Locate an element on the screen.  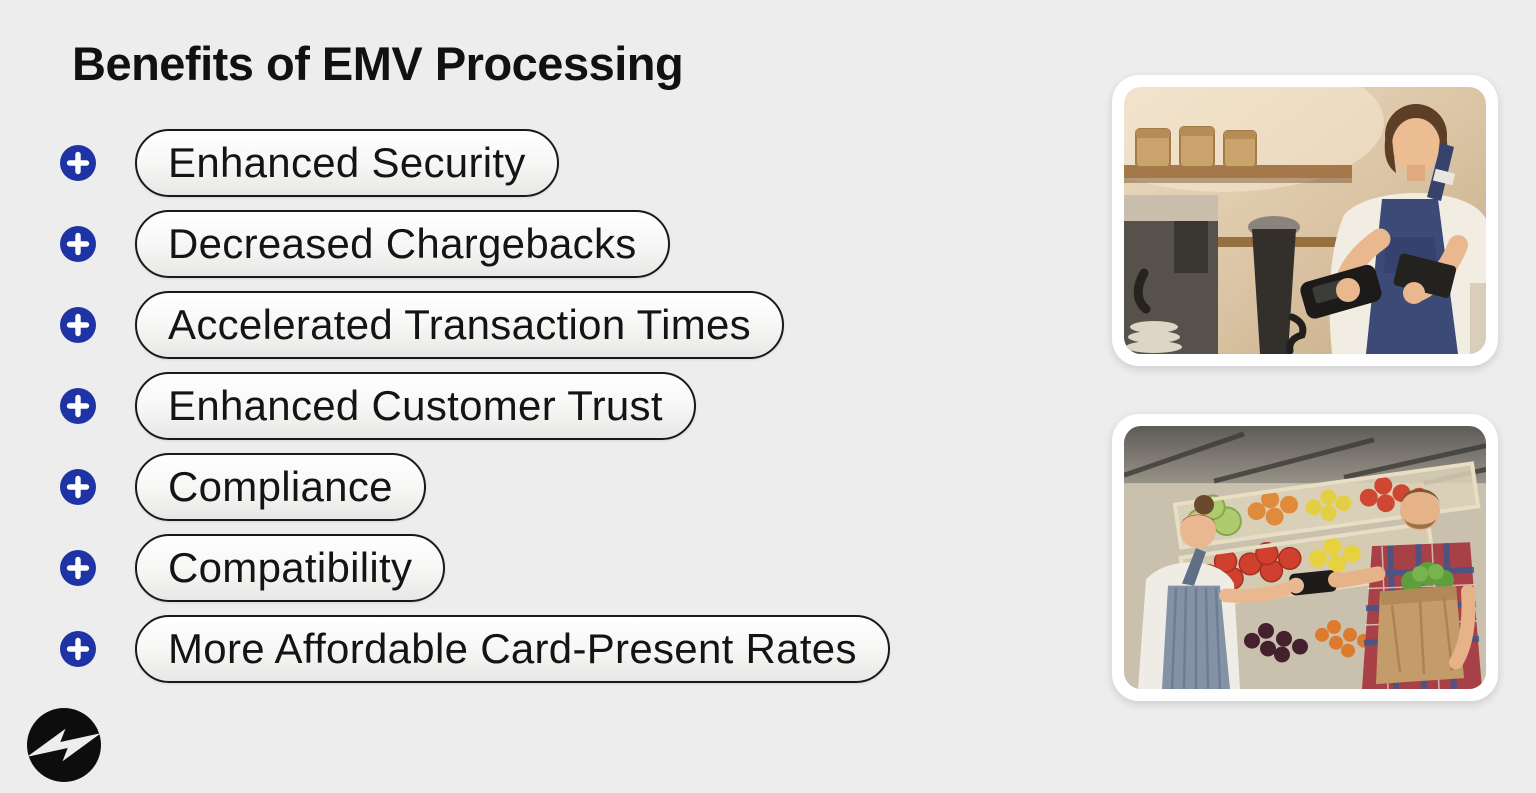
list-item: Decreased Chargebacks is located at coordinates (475, 244).